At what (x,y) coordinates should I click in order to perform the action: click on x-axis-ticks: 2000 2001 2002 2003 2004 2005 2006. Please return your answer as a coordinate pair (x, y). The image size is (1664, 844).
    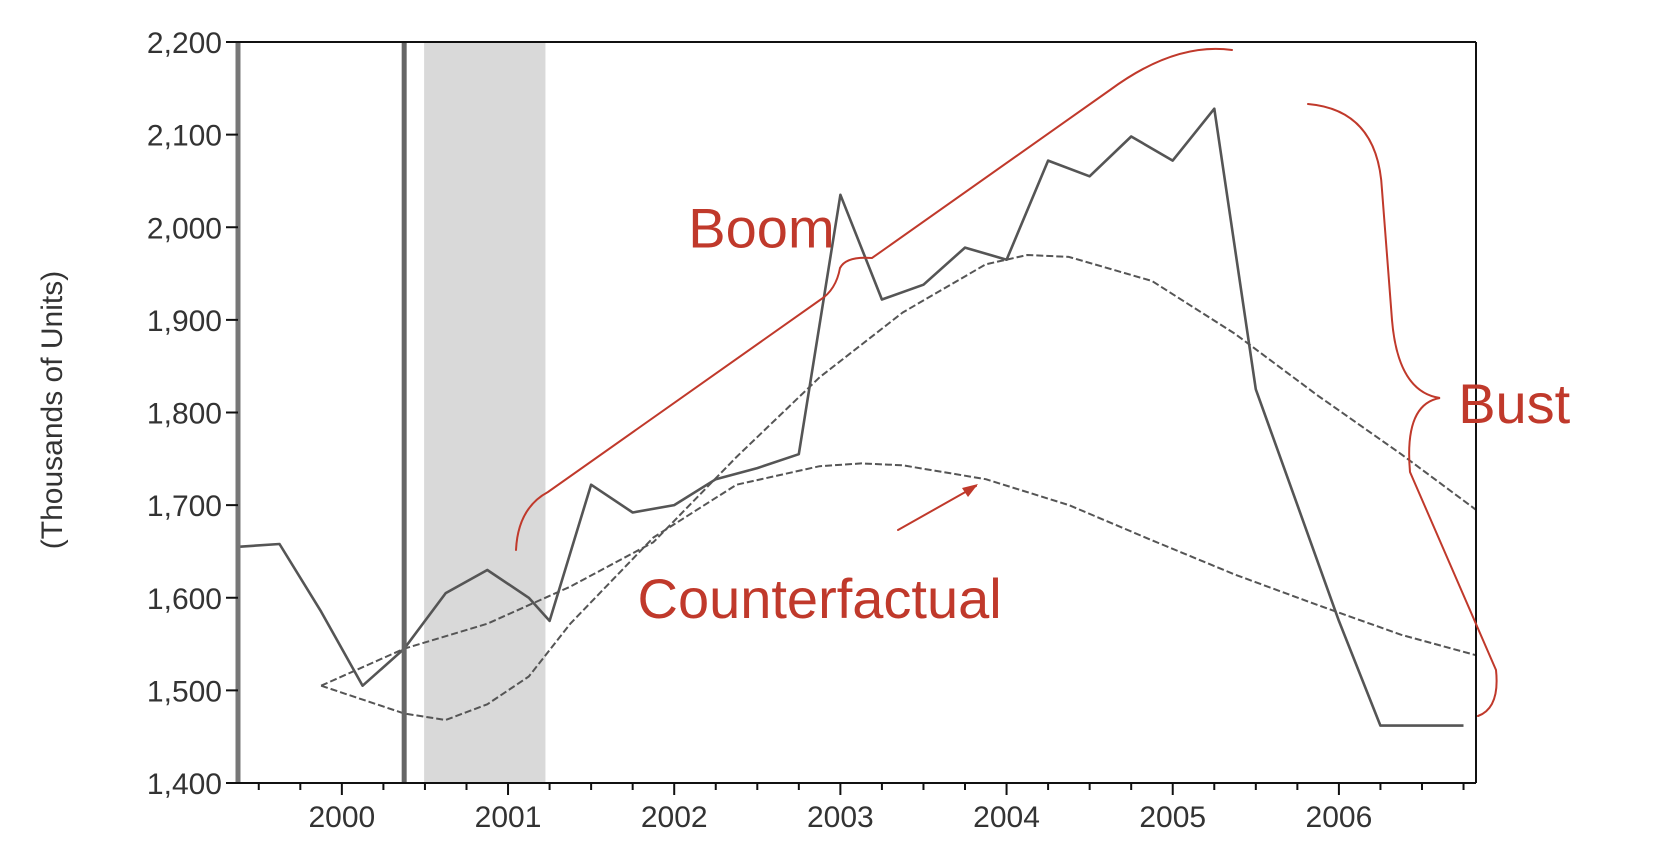
    Looking at the image, I should click on (861, 808).